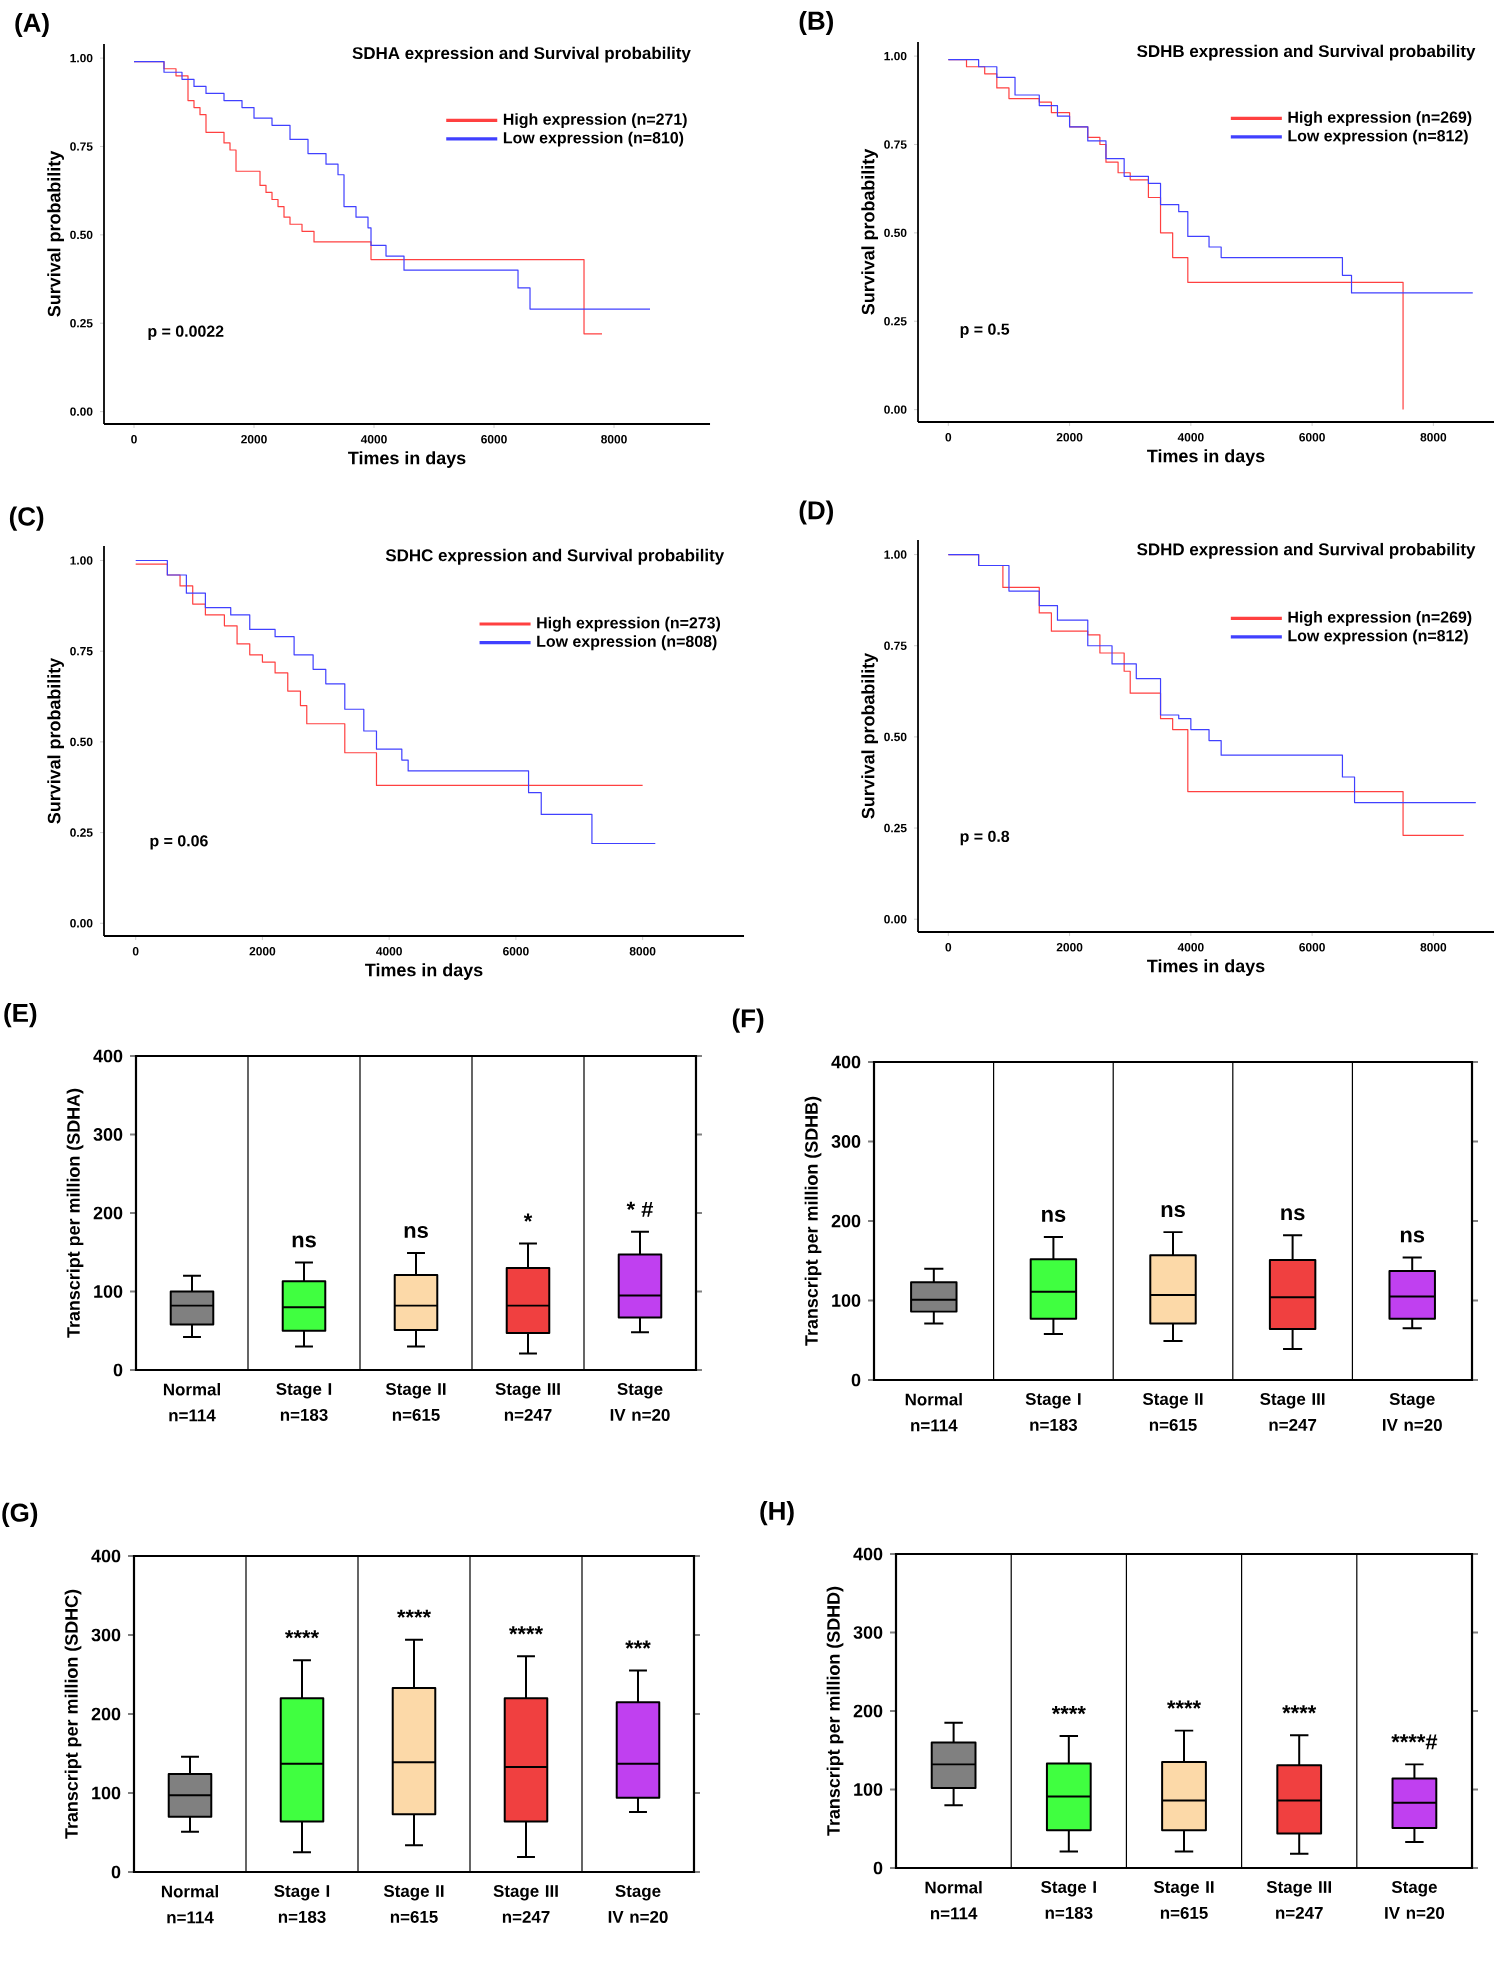  What do you see at coordinates (1306, 550) in the screenshot?
I see `chart-title: SDHD expression and Survival probability` at bounding box center [1306, 550].